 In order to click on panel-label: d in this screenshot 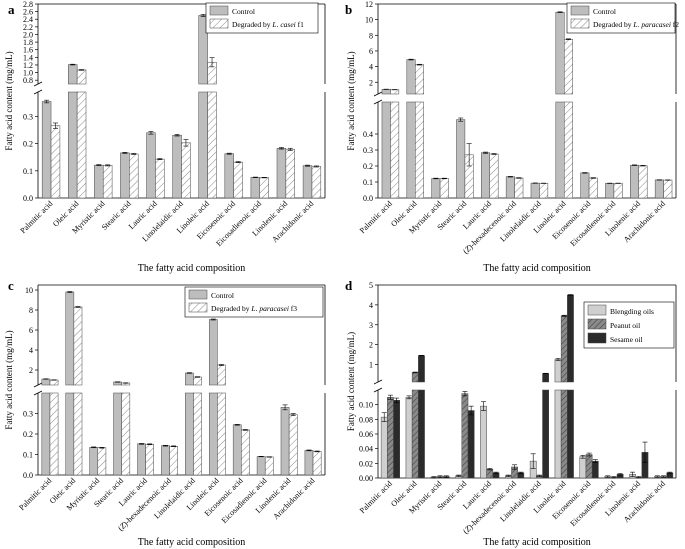, I will do `click(349, 285)`.